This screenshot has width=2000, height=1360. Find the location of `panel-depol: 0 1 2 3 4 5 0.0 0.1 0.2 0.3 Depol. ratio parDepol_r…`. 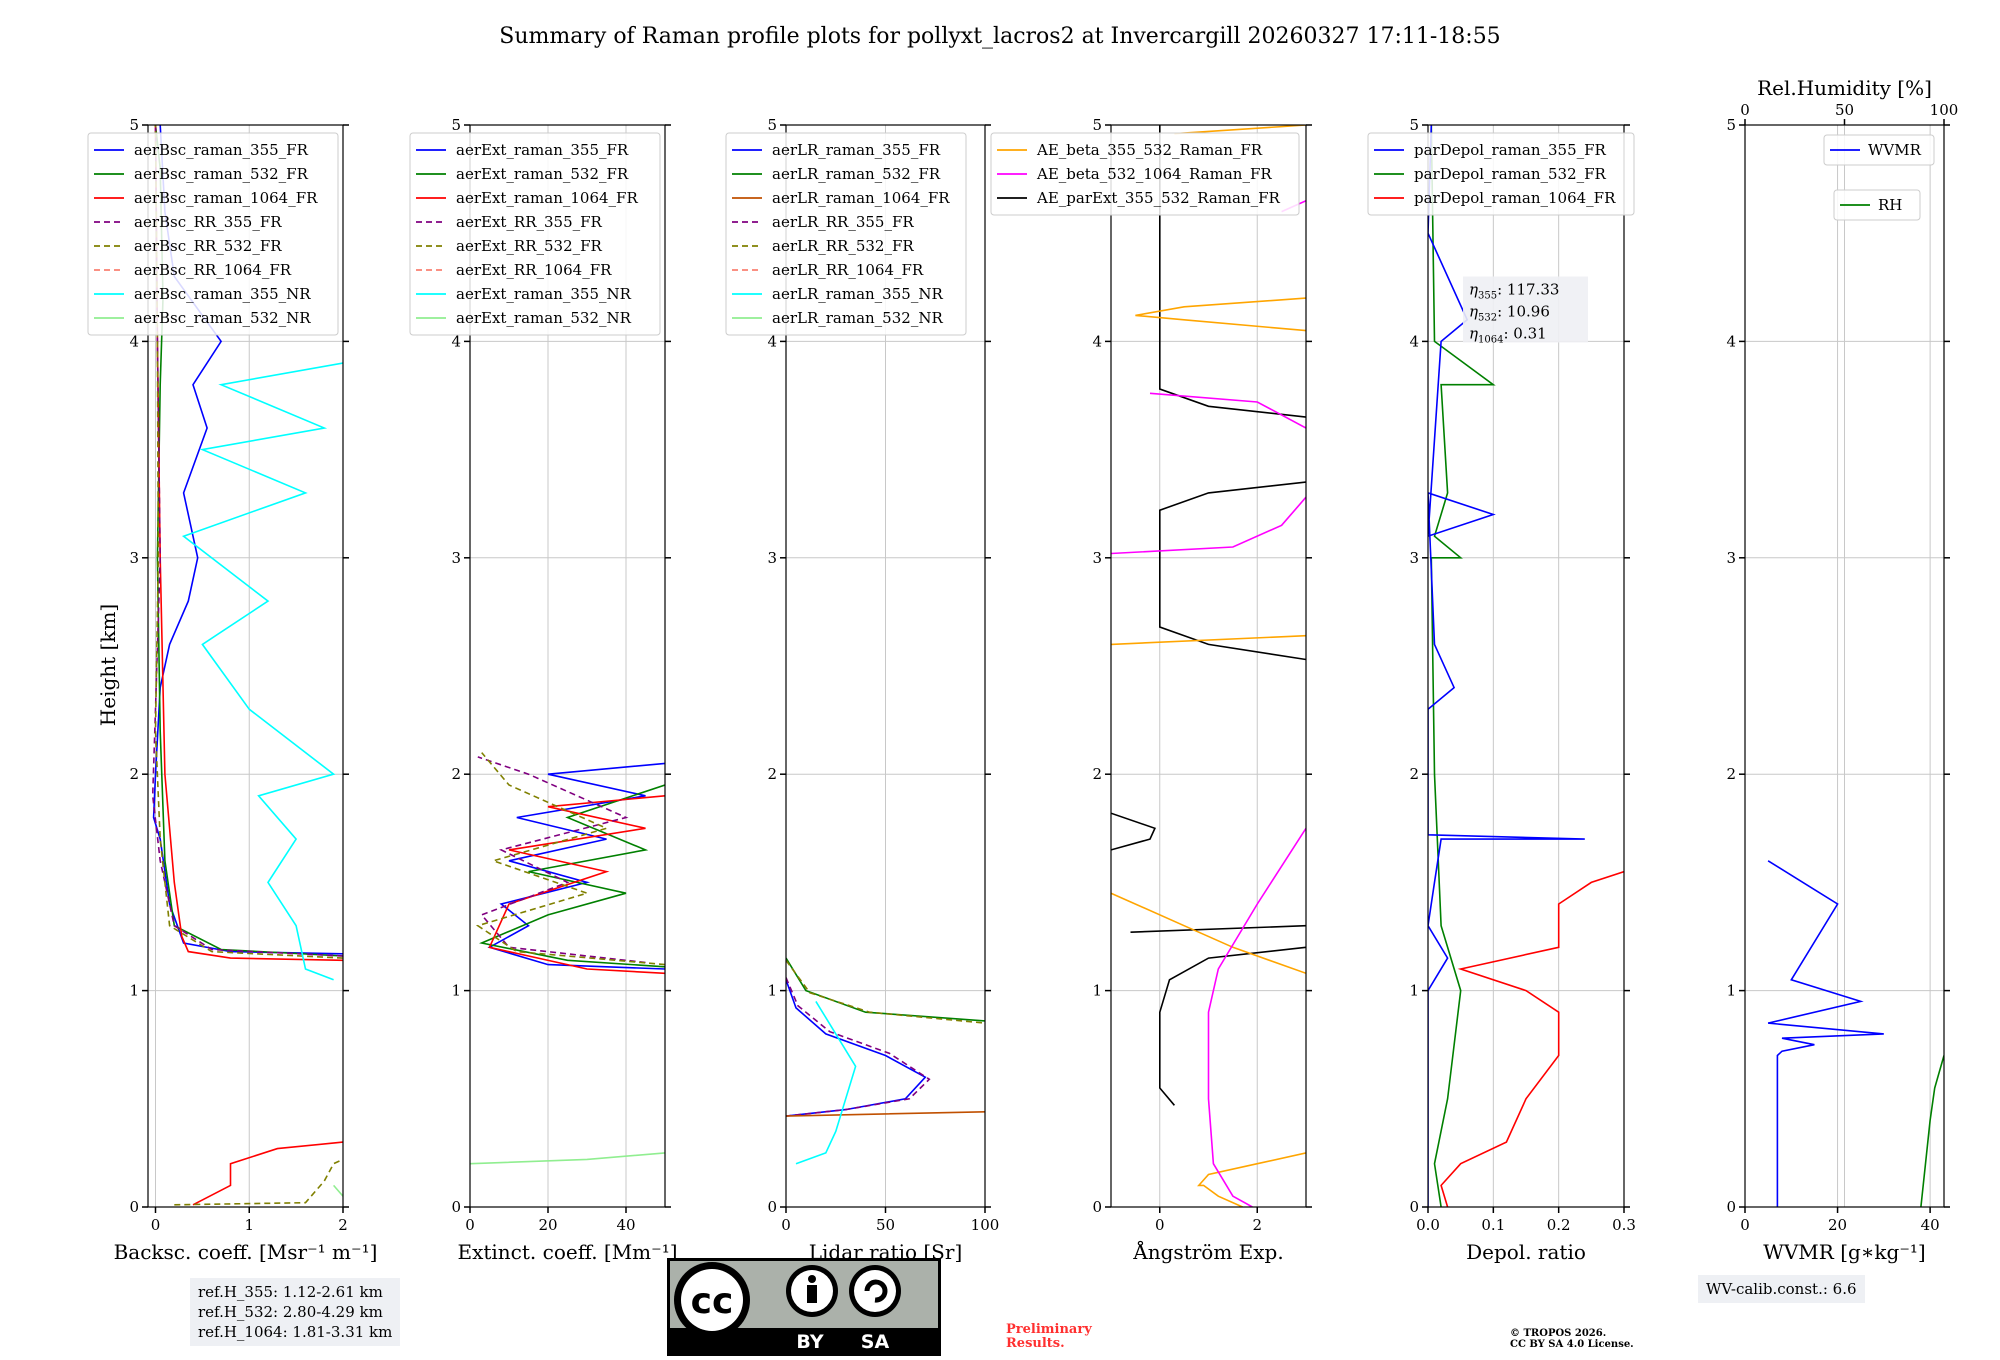

panel-depol: 0 1 2 3 4 5 0.0 0.1 0.2 0.3 Depol. ratio parDepol_r… is located at coordinates (1501, 690).